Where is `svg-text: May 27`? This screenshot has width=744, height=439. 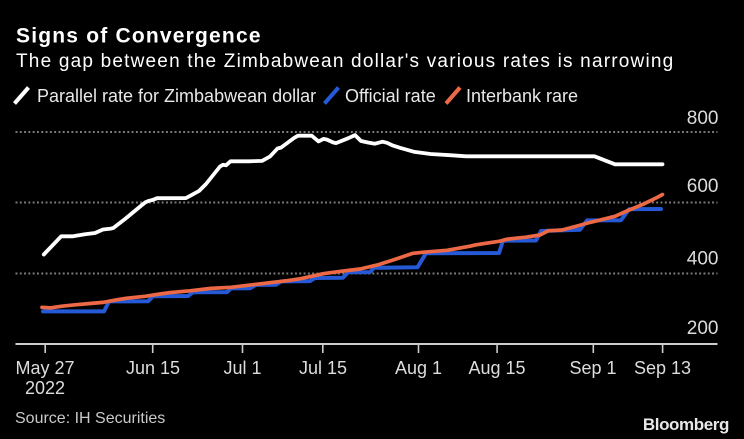 svg-text: May 27 is located at coordinates (44, 368).